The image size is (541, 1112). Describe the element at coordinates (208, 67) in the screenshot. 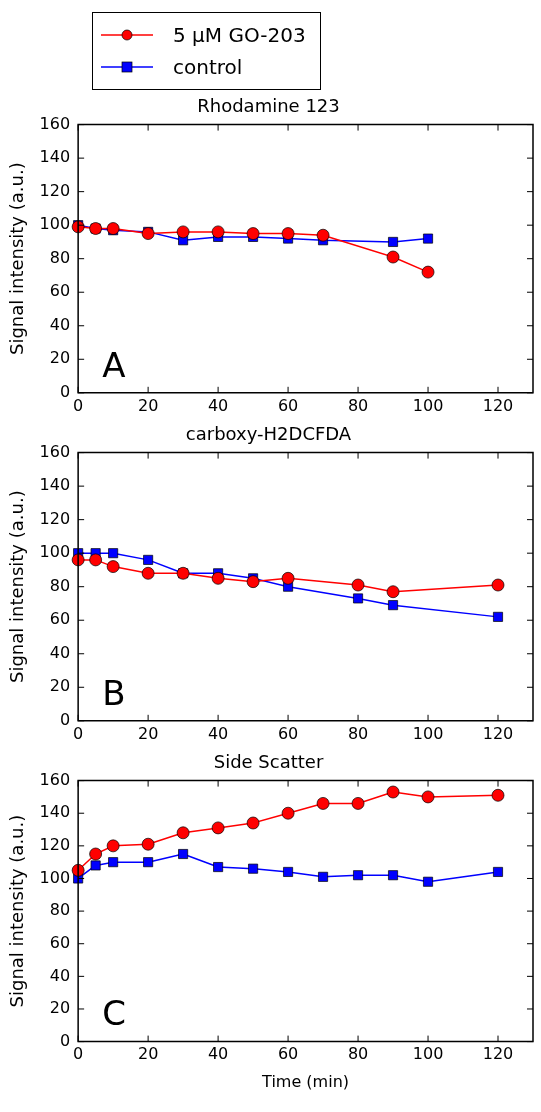

I see `legend-label: control` at that location.